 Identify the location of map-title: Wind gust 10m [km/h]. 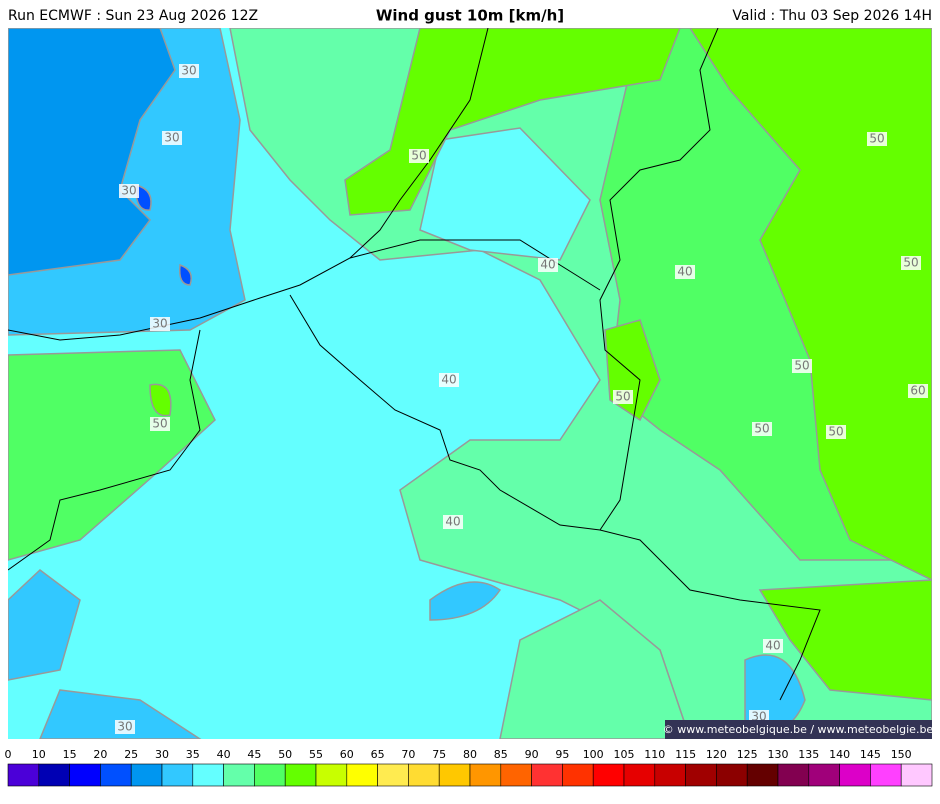
(470, 16).